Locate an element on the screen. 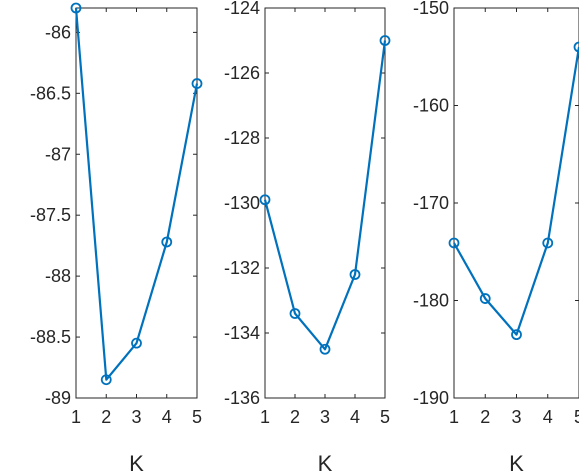 The image size is (579, 475). y-tick-label: -136 is located at coordinates (242, 398).